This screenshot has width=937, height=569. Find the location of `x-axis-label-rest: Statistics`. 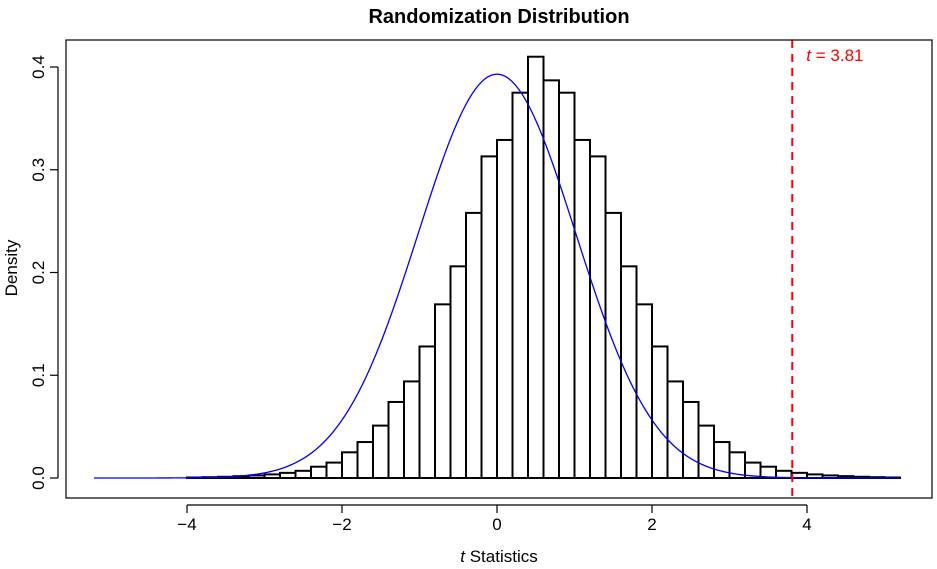

x-axis-label-rest: Statistics is located at coordinates (501, 556).